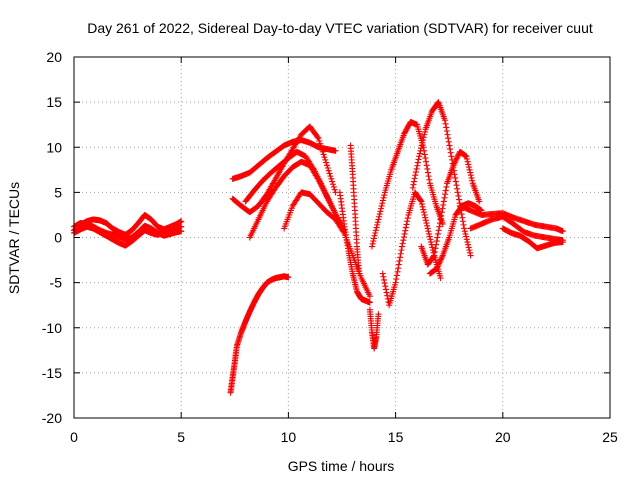  Describe the element at coordinates (54, 102) in the screenshot. I see `y-tick-label: 15` at that location.